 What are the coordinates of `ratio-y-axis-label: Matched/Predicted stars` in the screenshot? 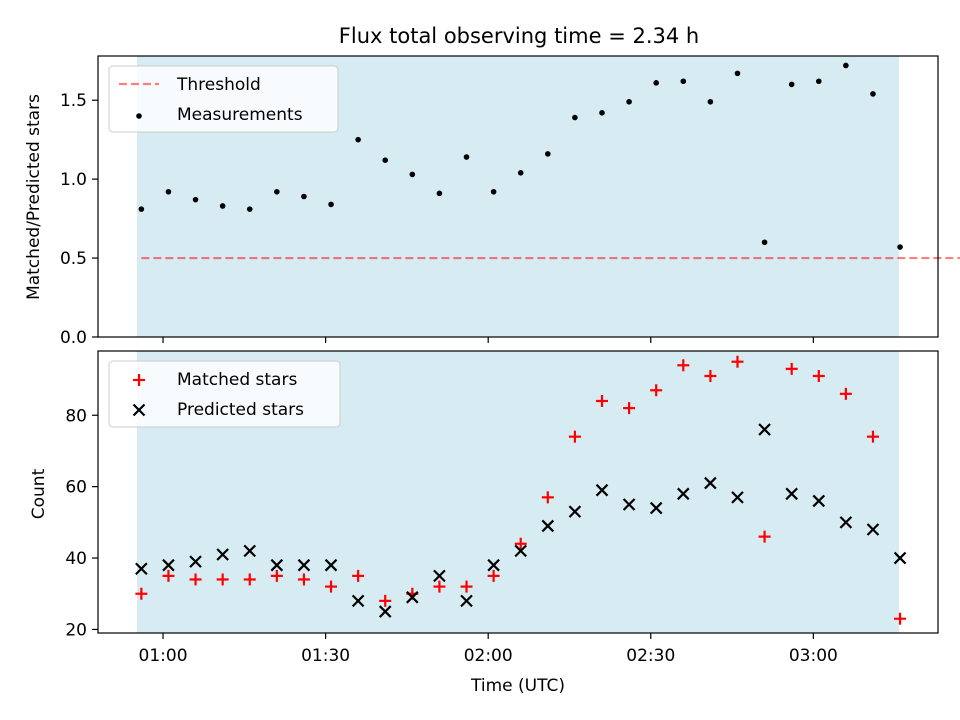 It's located at (34, 197).